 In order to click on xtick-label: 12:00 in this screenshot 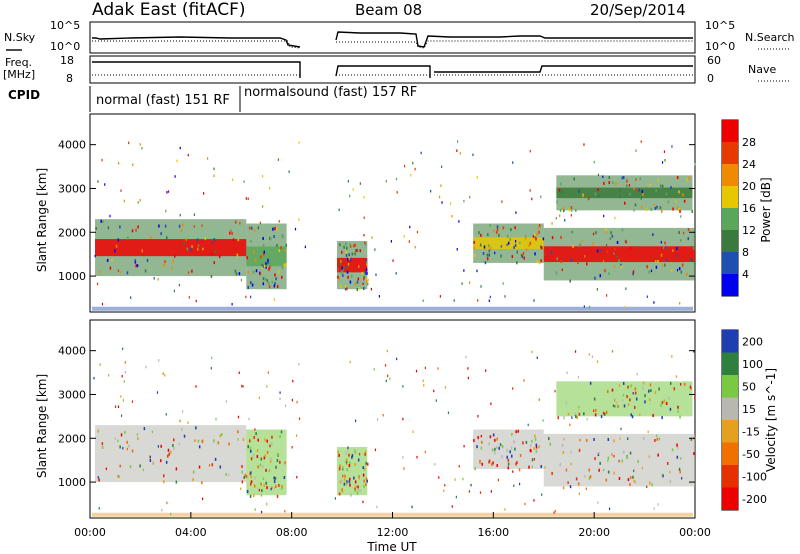, I will do `click(393, 532)`.